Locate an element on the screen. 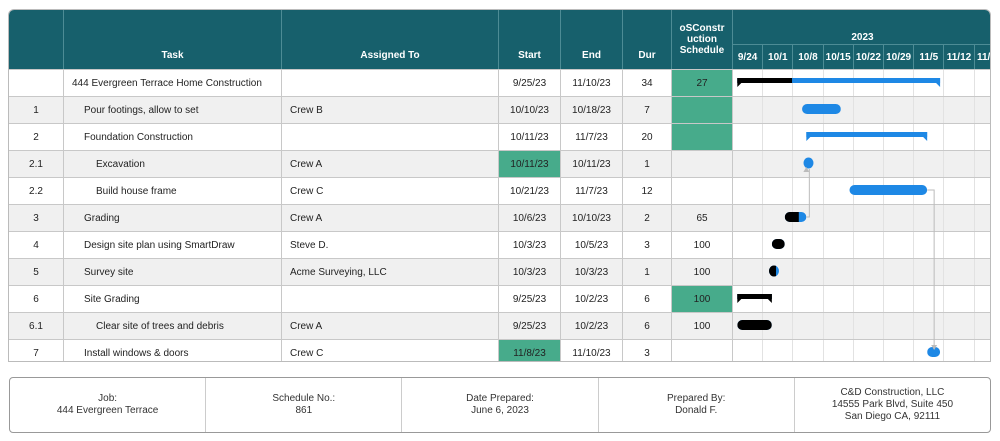 The image size is (1000, 441). cell-task: Site Grading is located at coordinates (173, 299).